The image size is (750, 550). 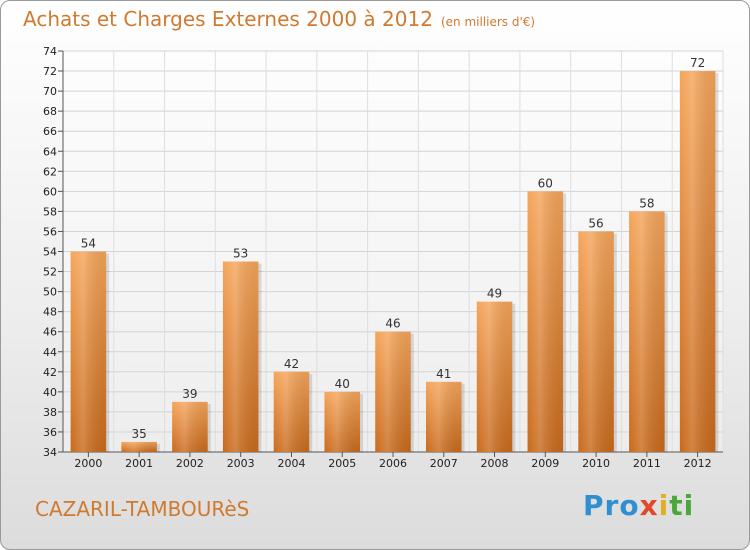 I want to click on y-tick-label: 56, so click(x=50, y=231).